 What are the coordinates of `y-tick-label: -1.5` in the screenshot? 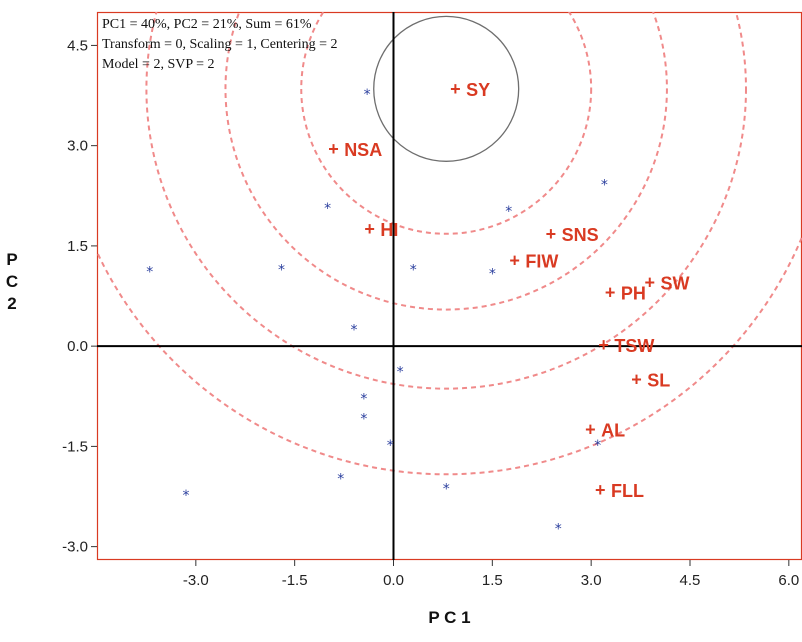 It's located at (75, 446).